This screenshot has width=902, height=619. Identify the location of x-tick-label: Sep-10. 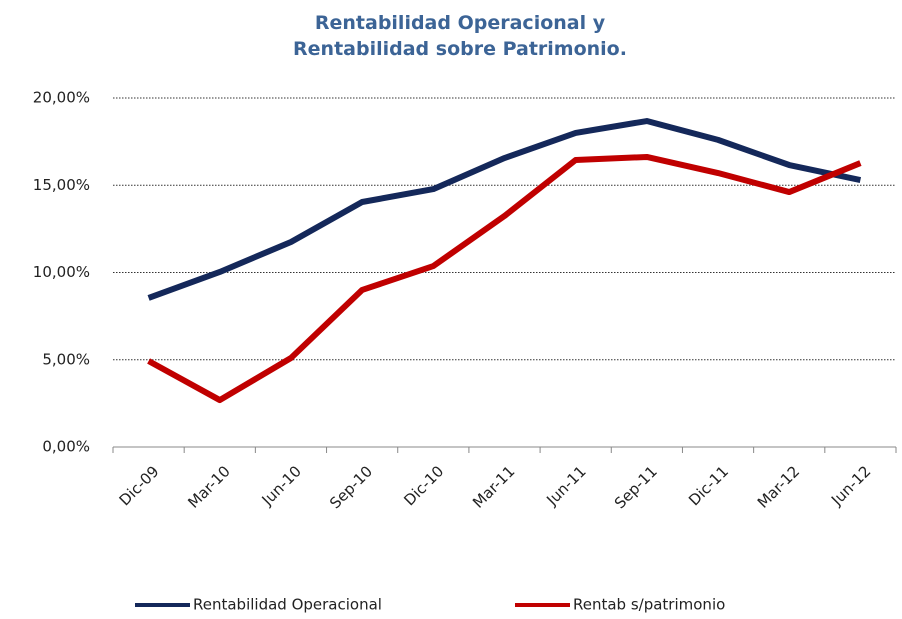
(351, 487).